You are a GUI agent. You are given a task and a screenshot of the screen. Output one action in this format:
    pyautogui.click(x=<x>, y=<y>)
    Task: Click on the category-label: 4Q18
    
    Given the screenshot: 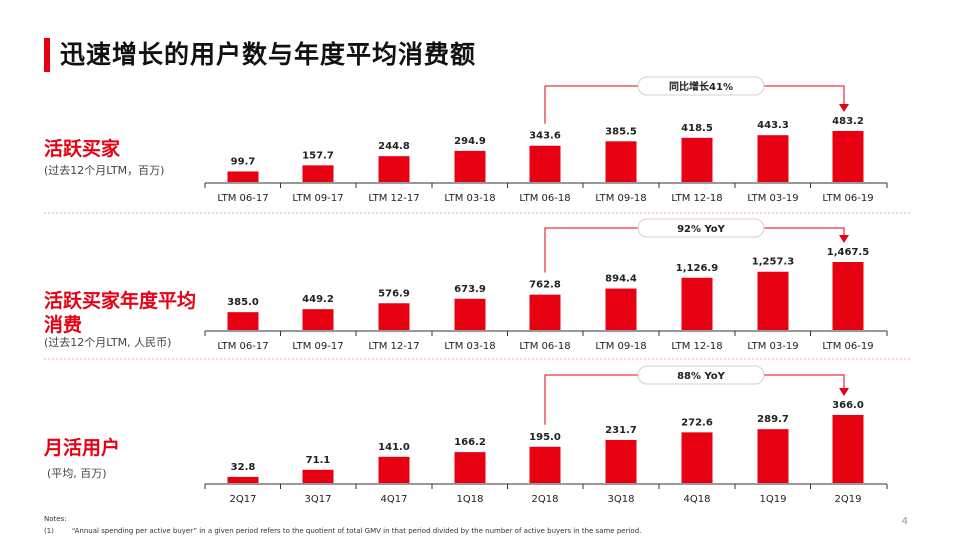 What is the action you would take?
    pyautogui.click(x=697, y=499)
    